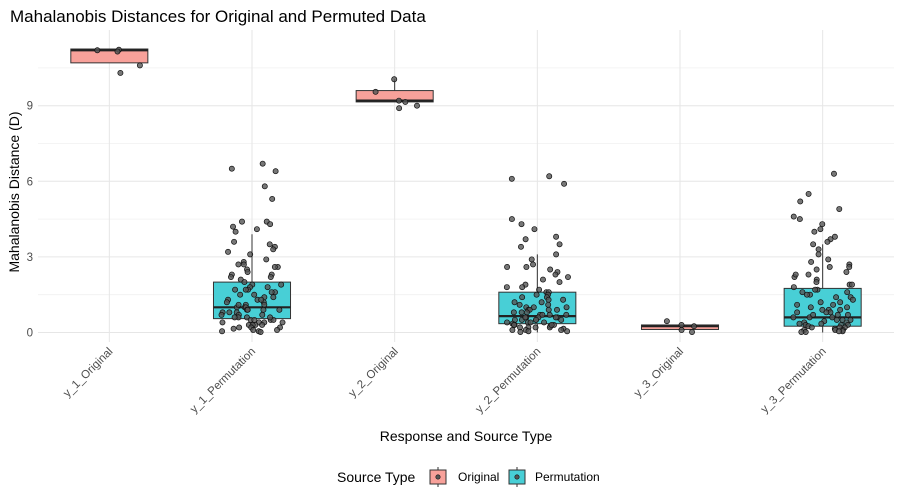 Image resolution: width=903 pixels, height=502 pixels. What do you see at coordinates (478, 477) in the screenshot?
I see `legend-label: Original` at bounding box center [478, 477].